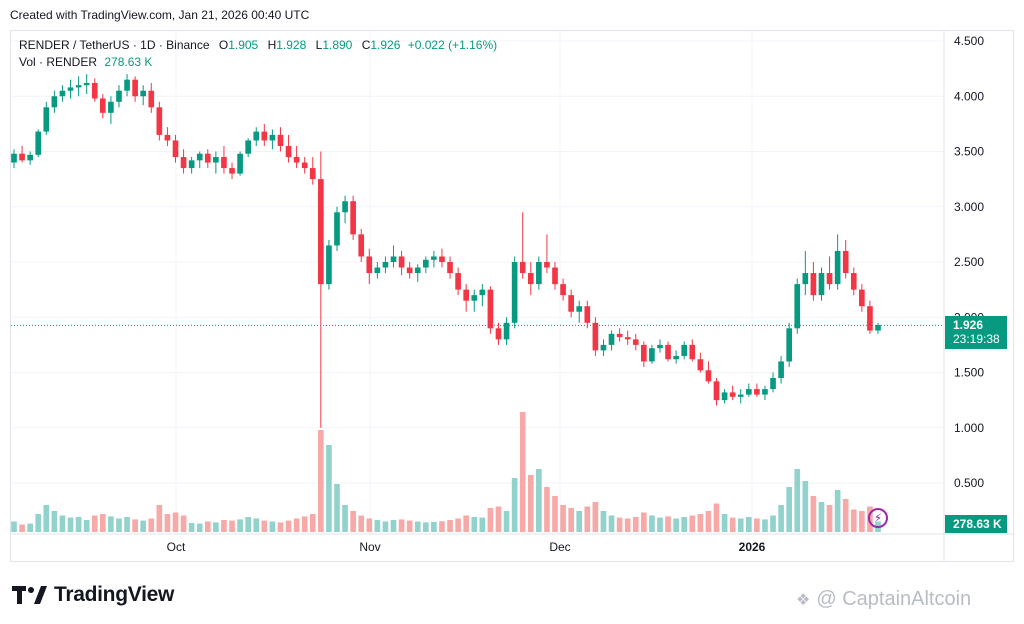 The height and width of the screenshot is (624, 1024). I want to click on tradingview-mark-icon, so click(29, 595).